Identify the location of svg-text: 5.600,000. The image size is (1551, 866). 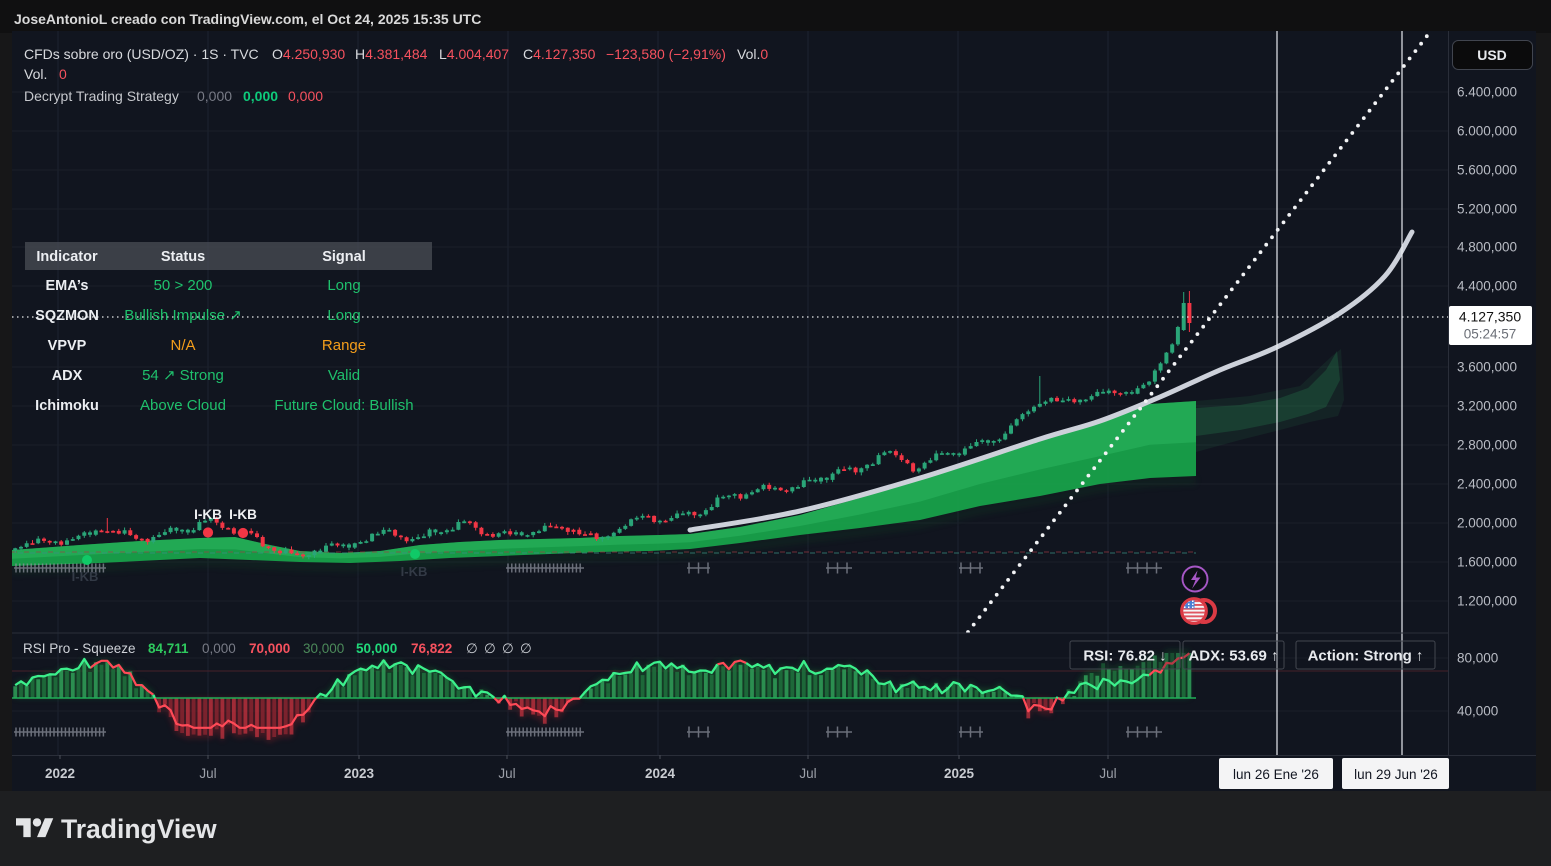
(1487, 170).